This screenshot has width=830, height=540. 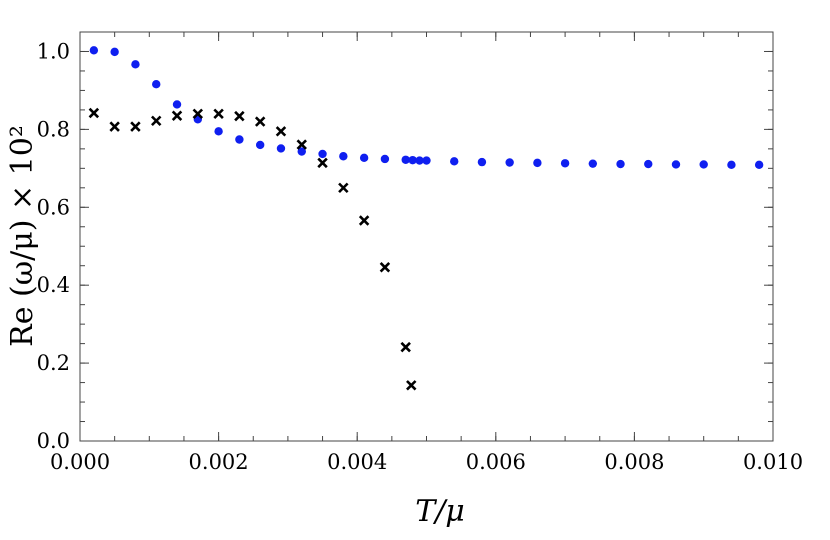 I want to click on y-tick-label: 0.0, so click(x=53, y=441).